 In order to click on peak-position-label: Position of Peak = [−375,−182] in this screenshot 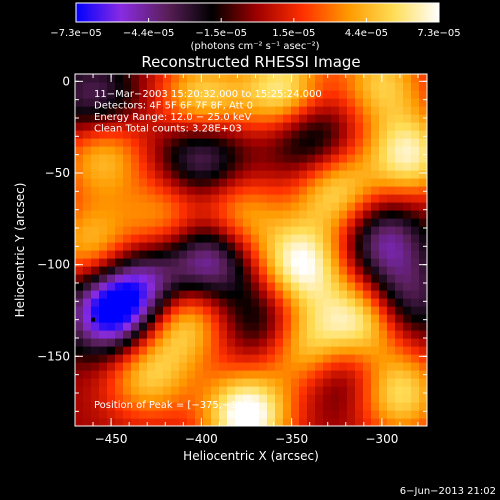, I will do `click(173, 405)`.